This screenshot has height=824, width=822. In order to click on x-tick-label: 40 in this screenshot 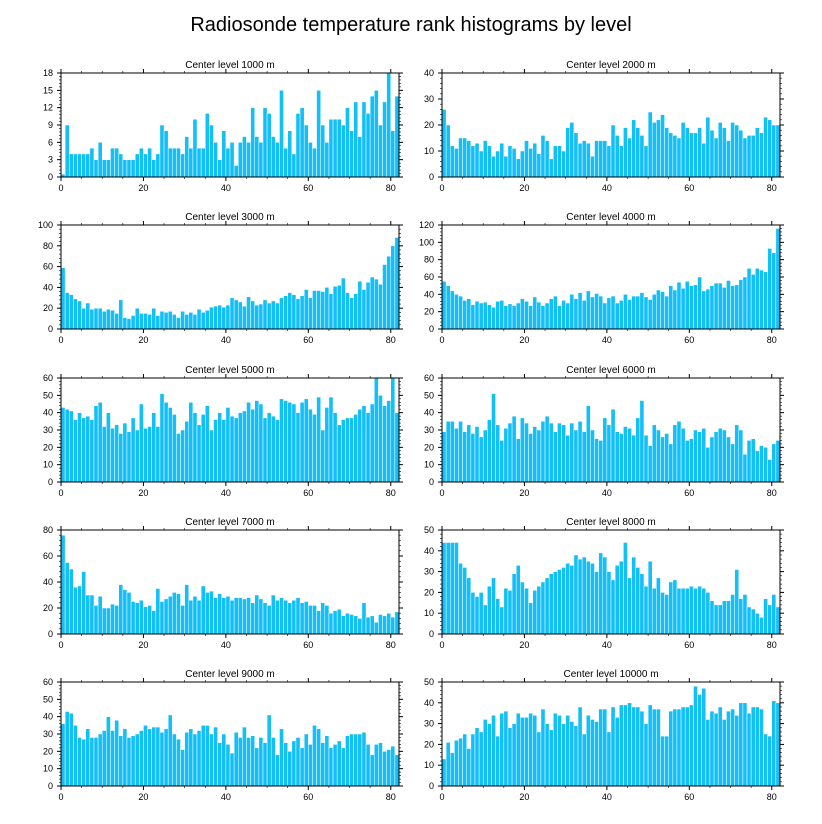, I will do `click(607, 188)`.